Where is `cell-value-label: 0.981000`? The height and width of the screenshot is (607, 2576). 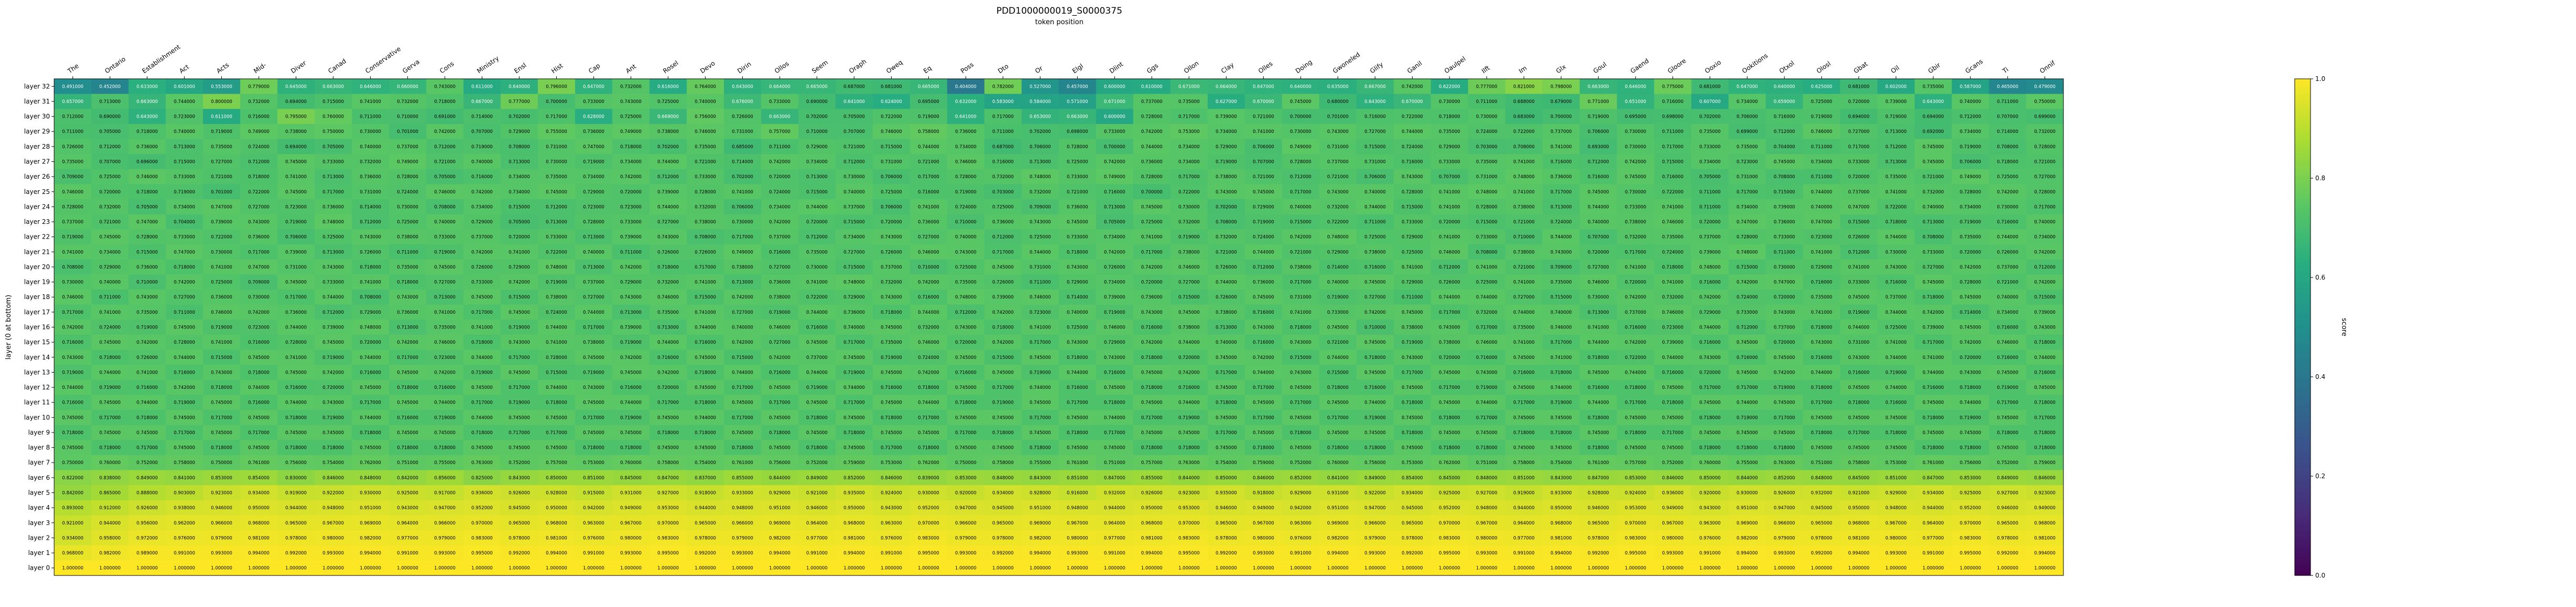
cell-value-label: 0.981000 is located at coordinates (556, 538).